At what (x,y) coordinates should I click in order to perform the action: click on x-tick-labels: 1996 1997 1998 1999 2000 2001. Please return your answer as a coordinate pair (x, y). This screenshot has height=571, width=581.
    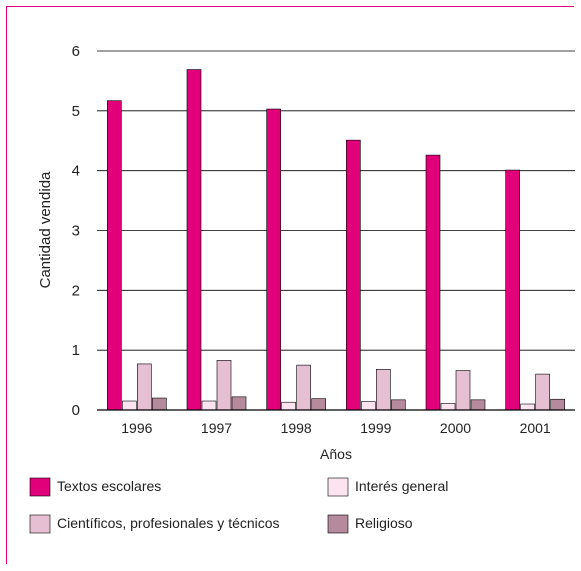
    Looking at the image, I should click on (336, 428).